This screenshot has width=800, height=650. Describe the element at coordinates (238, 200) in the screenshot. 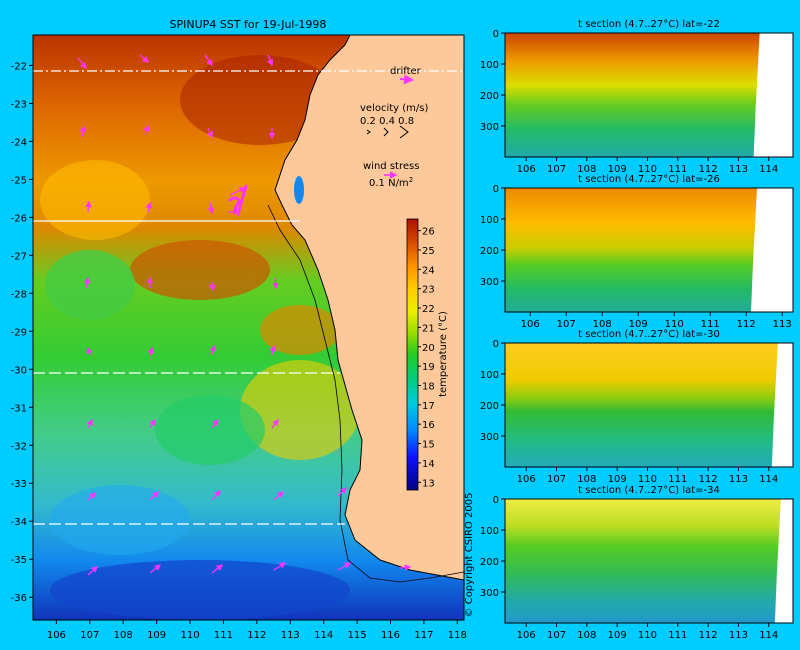

I see `drifter-track` at that location.